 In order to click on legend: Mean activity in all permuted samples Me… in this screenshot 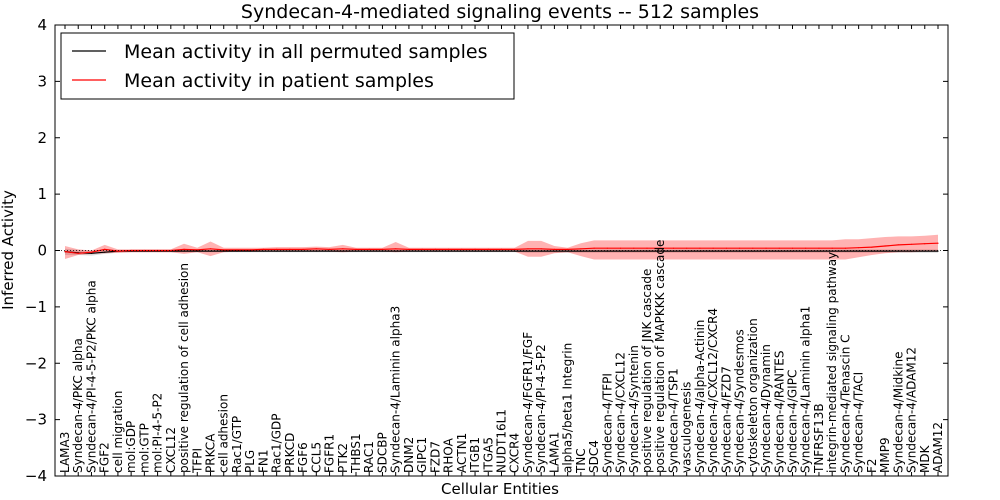, I will do `click(287, 66)`.